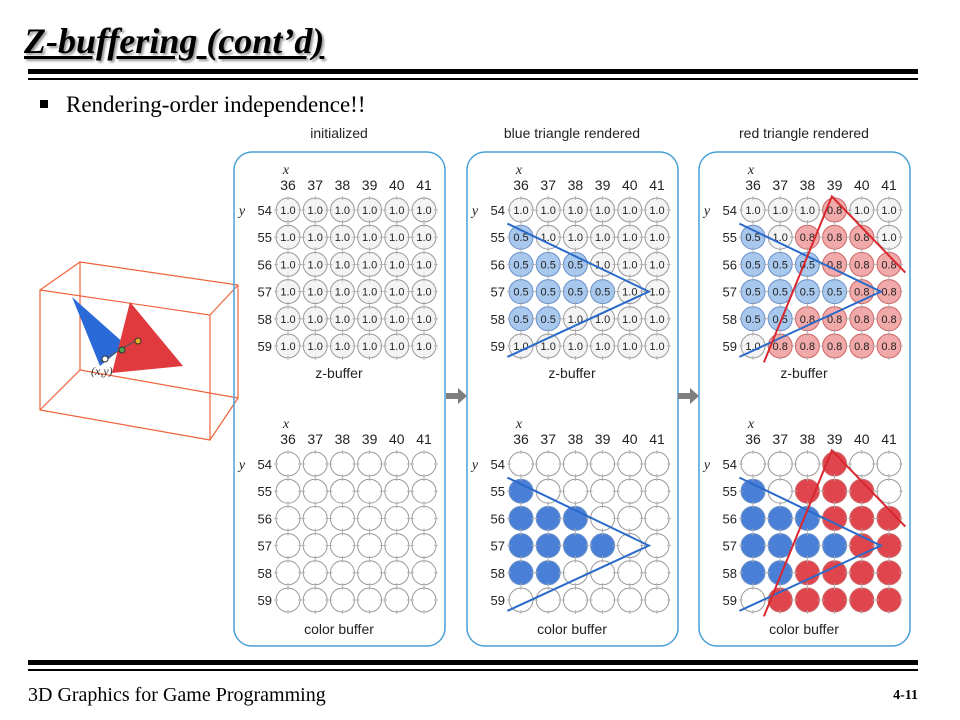 The height and width of the screenshot is (720, 960). What do you see at coordinates (804, 133) in the screenshot?
I see `panel-heading: red triangle rendered` at bounding box center [804, 133].